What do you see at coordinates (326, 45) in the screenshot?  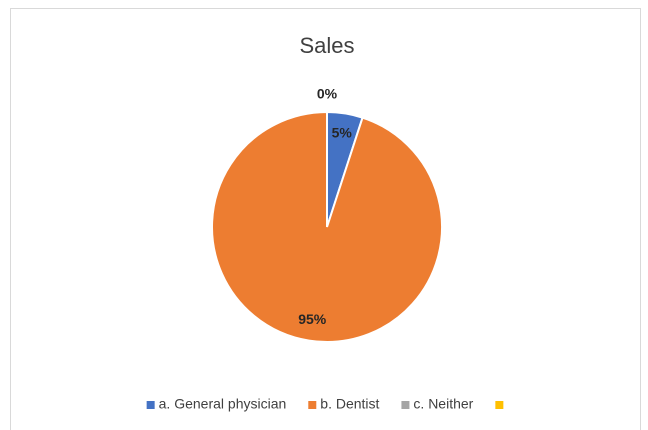 I see `chart-title: Sales` at bounding box center [326, 45].